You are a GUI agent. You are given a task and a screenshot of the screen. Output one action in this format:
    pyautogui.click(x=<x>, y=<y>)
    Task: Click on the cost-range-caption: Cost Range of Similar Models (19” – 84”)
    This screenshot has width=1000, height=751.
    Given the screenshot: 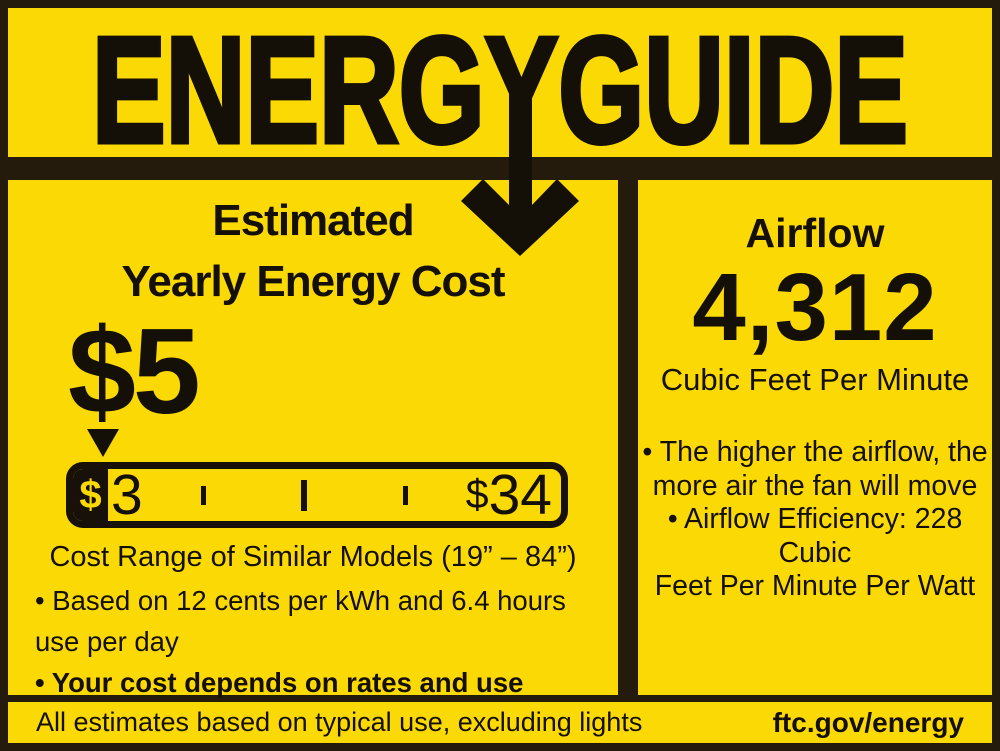 What is the action you would take?
    pyautogui.click(x=313, y=557)
    